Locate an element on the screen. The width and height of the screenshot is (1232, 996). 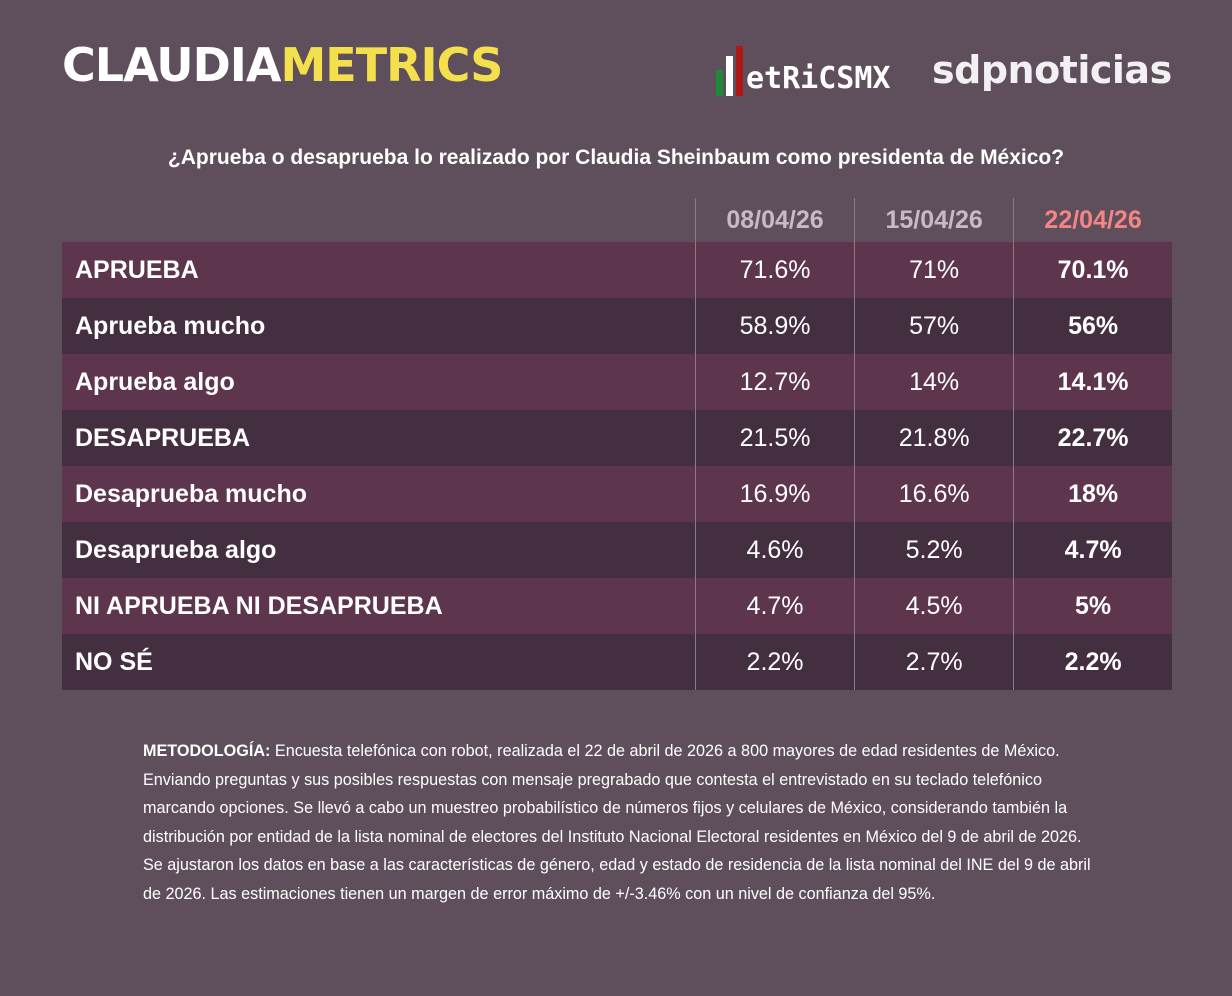
table-row: NO SÉ 2.2% 2.7% 2.2% is located at coordinates (617, 662).